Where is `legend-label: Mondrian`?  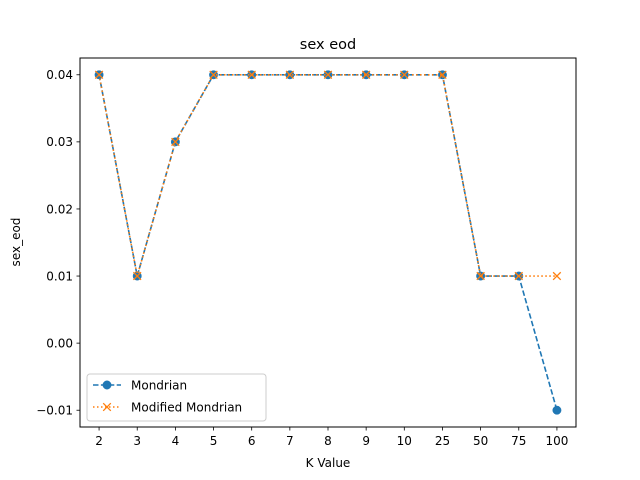
legend-label: Mondrian is located at coordinates (159, 386).